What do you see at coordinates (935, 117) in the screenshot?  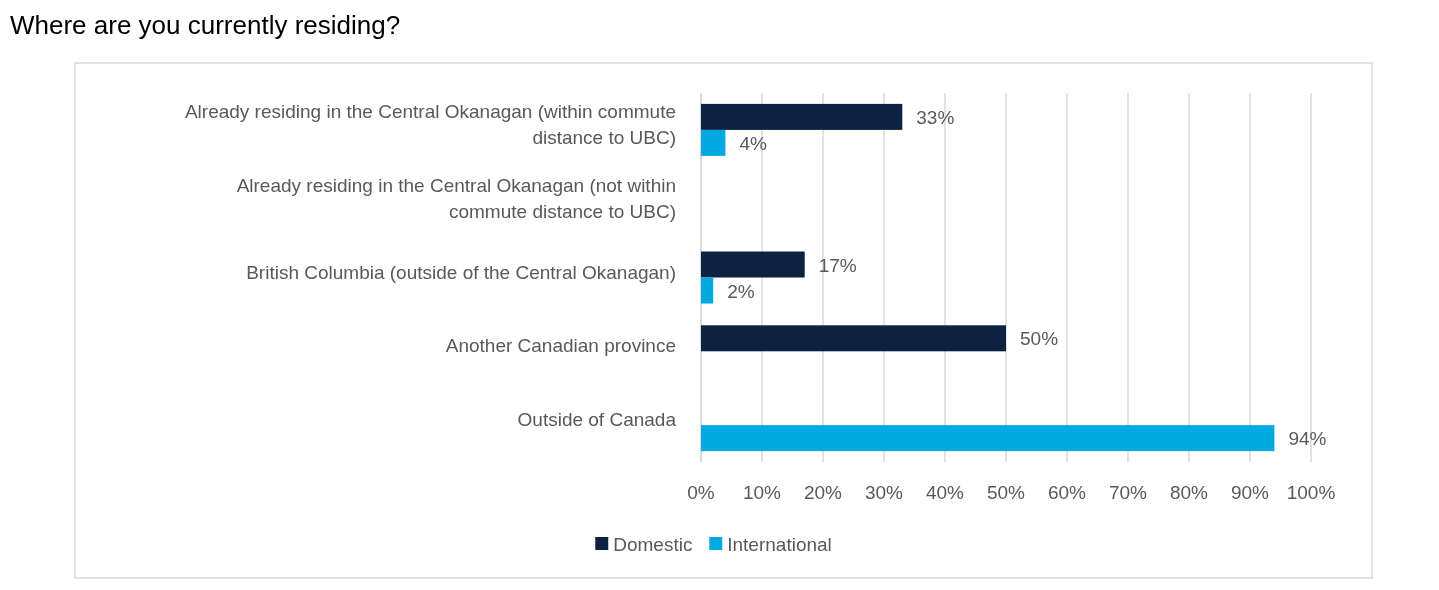 I see `data-label: 33%` at bounding box center [935, 117].